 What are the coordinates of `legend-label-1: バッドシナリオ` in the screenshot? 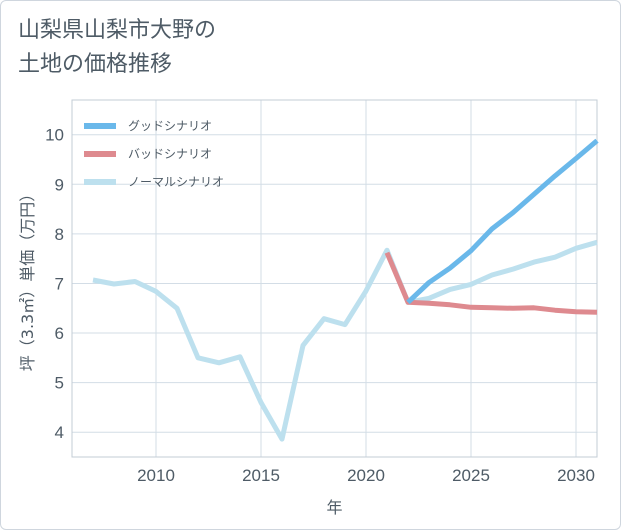 It's located at (170, 154).